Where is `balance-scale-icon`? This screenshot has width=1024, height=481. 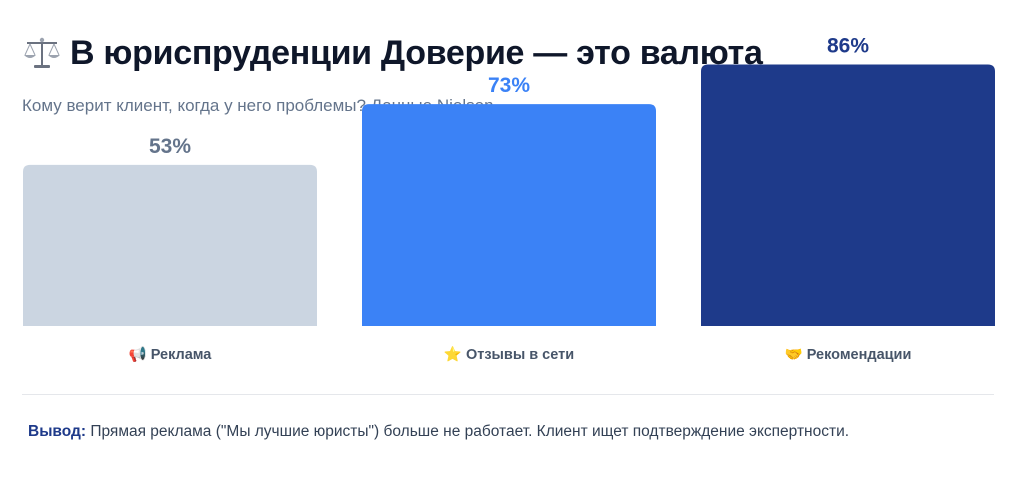
balance-scale-icon is located at coordinates (42, 52).